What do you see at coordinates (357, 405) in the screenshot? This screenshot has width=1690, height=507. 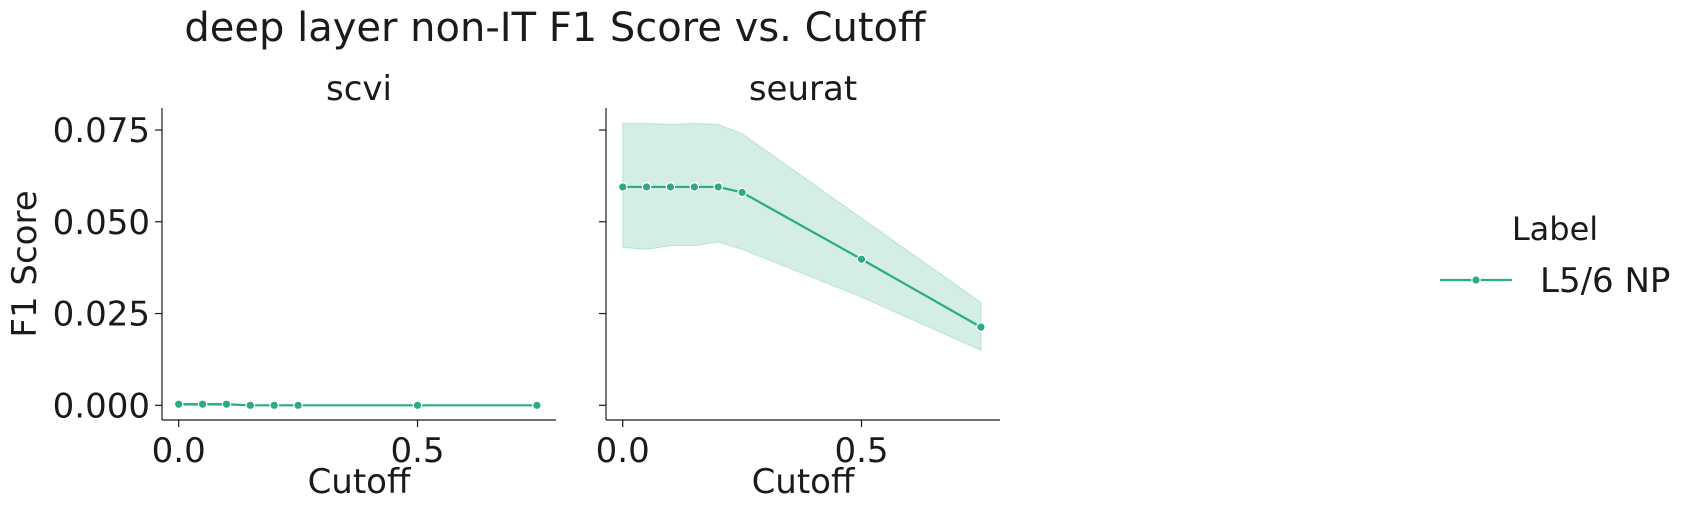 I see `series-line` at bounding box center [357, 405].